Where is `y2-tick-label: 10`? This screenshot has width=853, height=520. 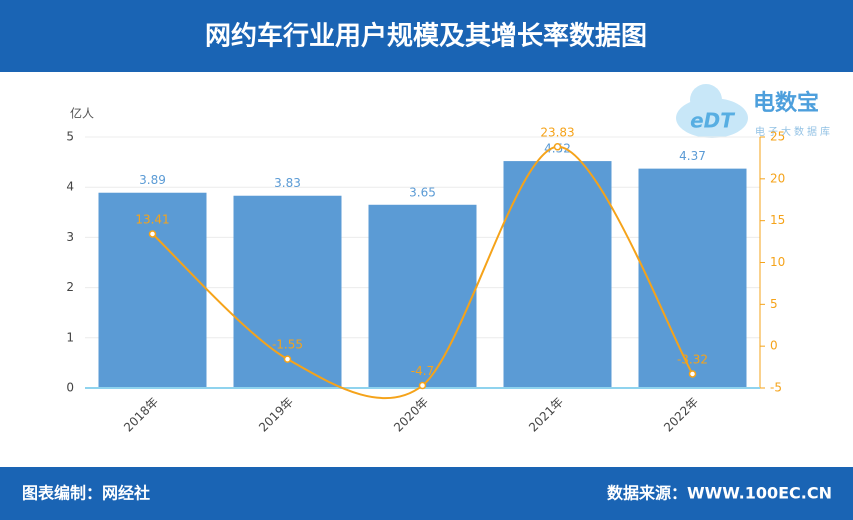
y2-tick-label: 10 is located at coordinates (777, 262).